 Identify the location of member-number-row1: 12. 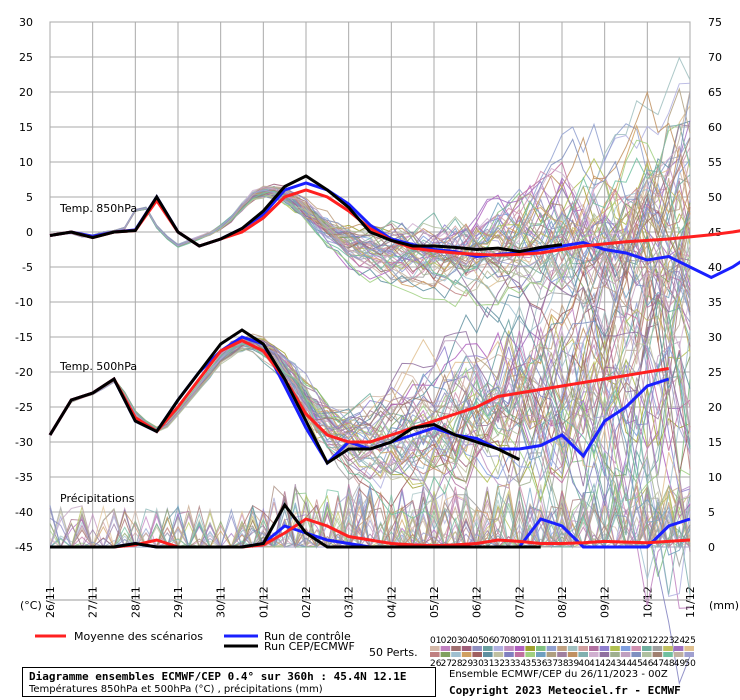
(552, 641).